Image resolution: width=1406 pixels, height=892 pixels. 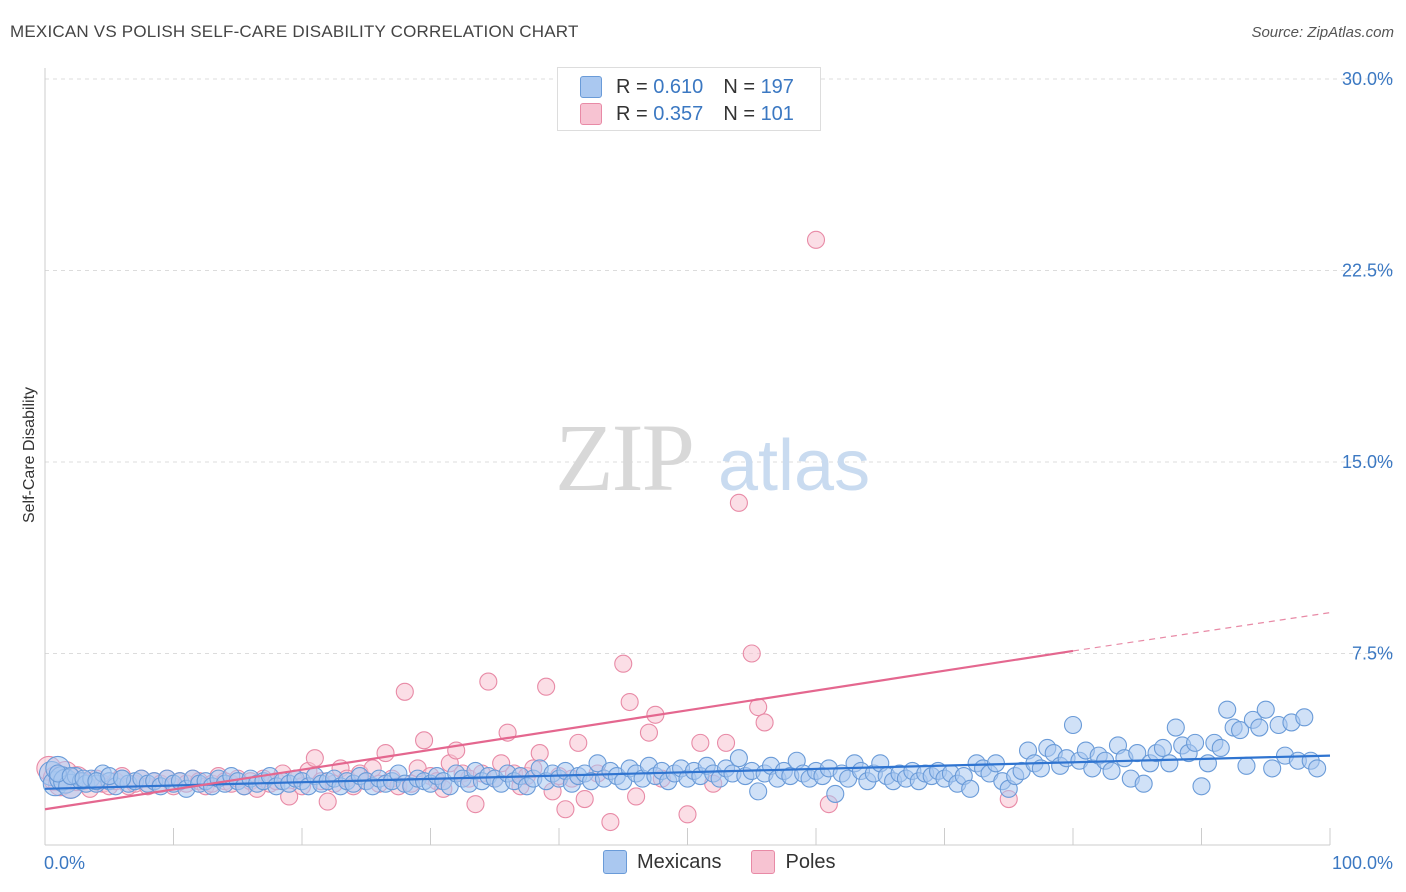 I want to click on y-tick-label: 30.0%, so click(x=1367, y=79).